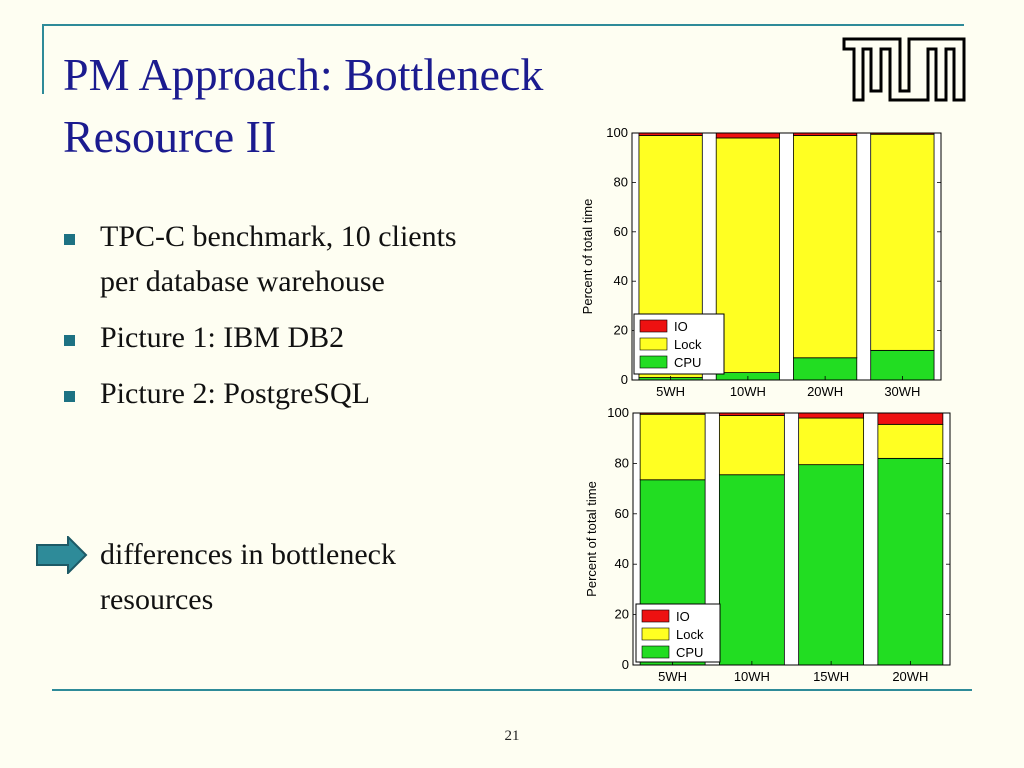  Describe the element at coordinates (904, 69) in the screenshot. I see `tum-logo` at that location.